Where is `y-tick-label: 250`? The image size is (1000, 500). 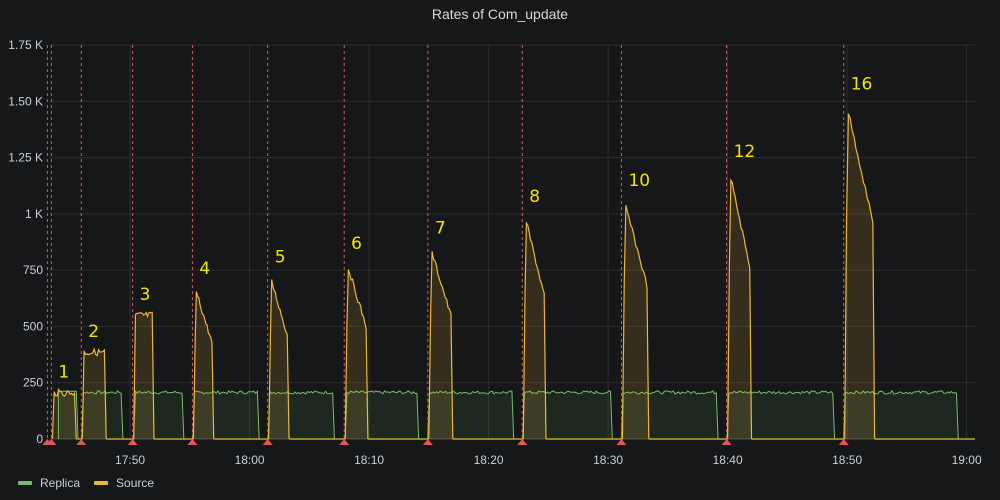
y-tick-label: 250 is located at coordinates (33, 383).